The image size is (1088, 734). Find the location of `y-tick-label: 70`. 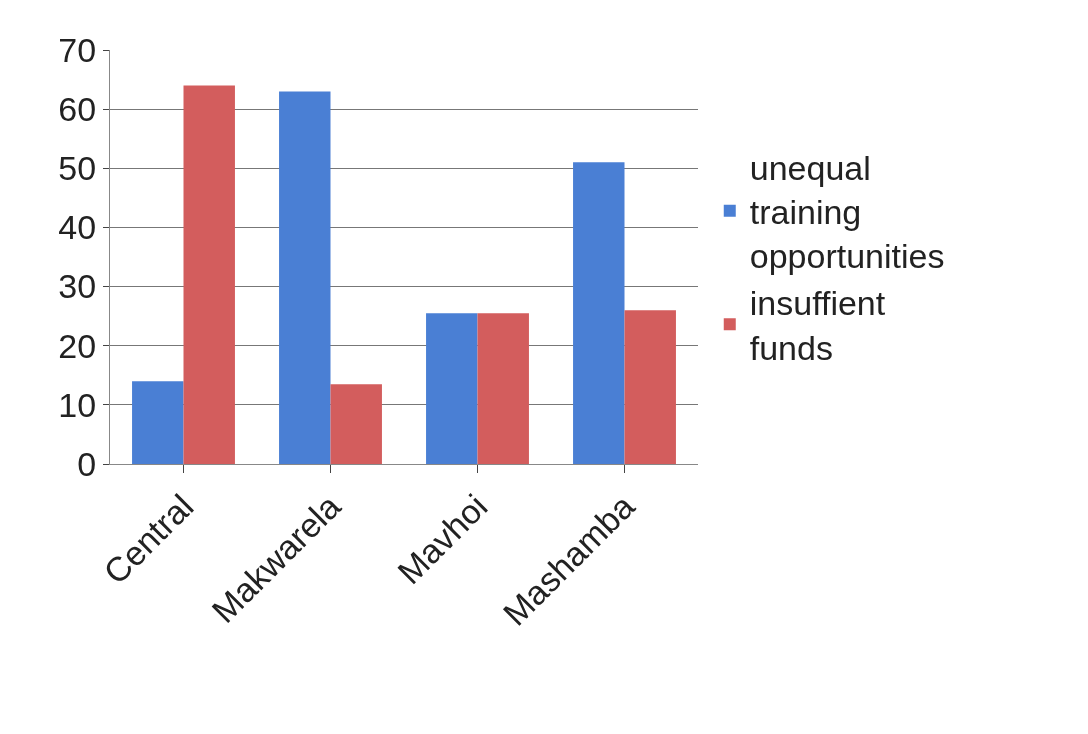

y-tick-label: 70 is located at coordinates (77, 49).